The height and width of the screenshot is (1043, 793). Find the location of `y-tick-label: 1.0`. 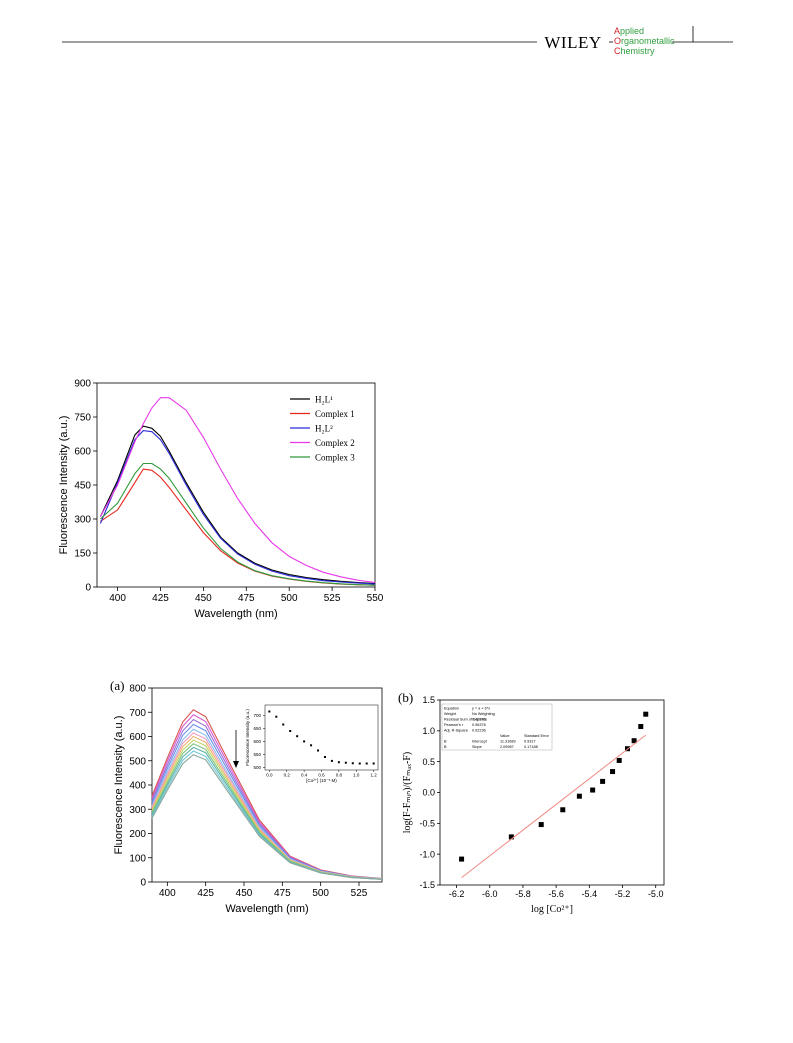

y-tick-label: 1.0 is located at coordinates (428, 731).